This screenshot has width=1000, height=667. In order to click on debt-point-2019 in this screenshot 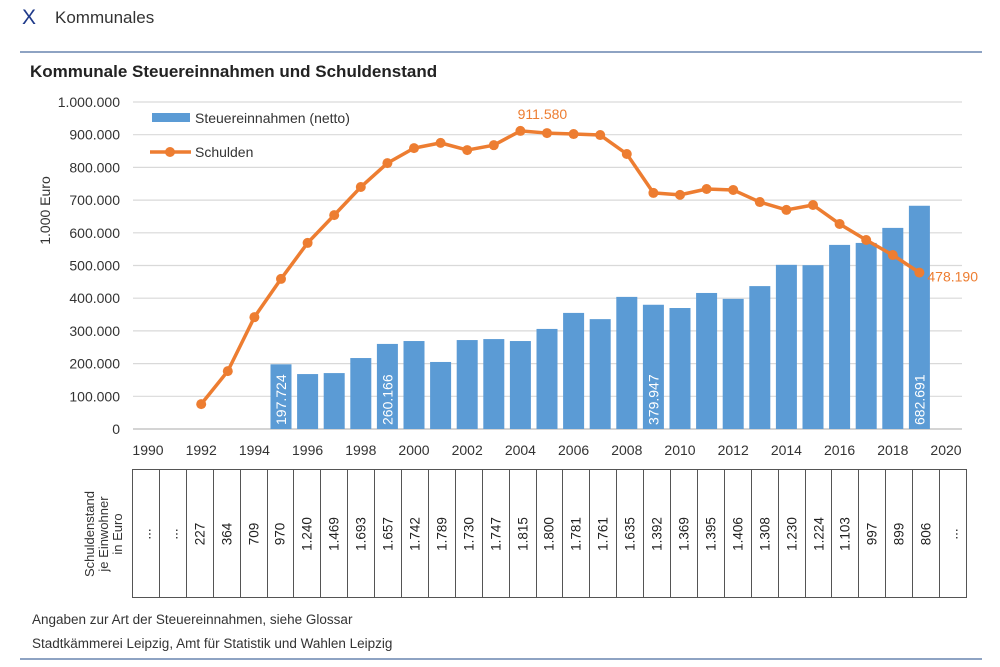, I will do `click(919, 272)`.